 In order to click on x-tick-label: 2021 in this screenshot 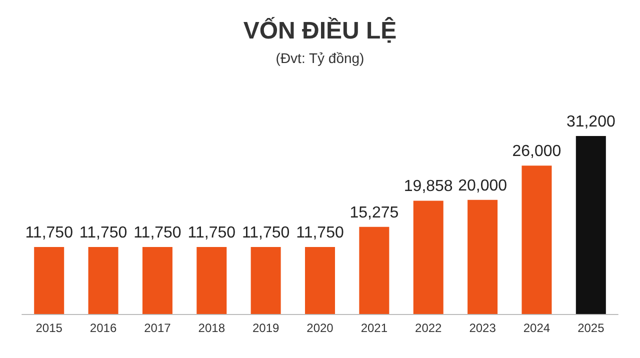, I will do `click(374, 328)`.